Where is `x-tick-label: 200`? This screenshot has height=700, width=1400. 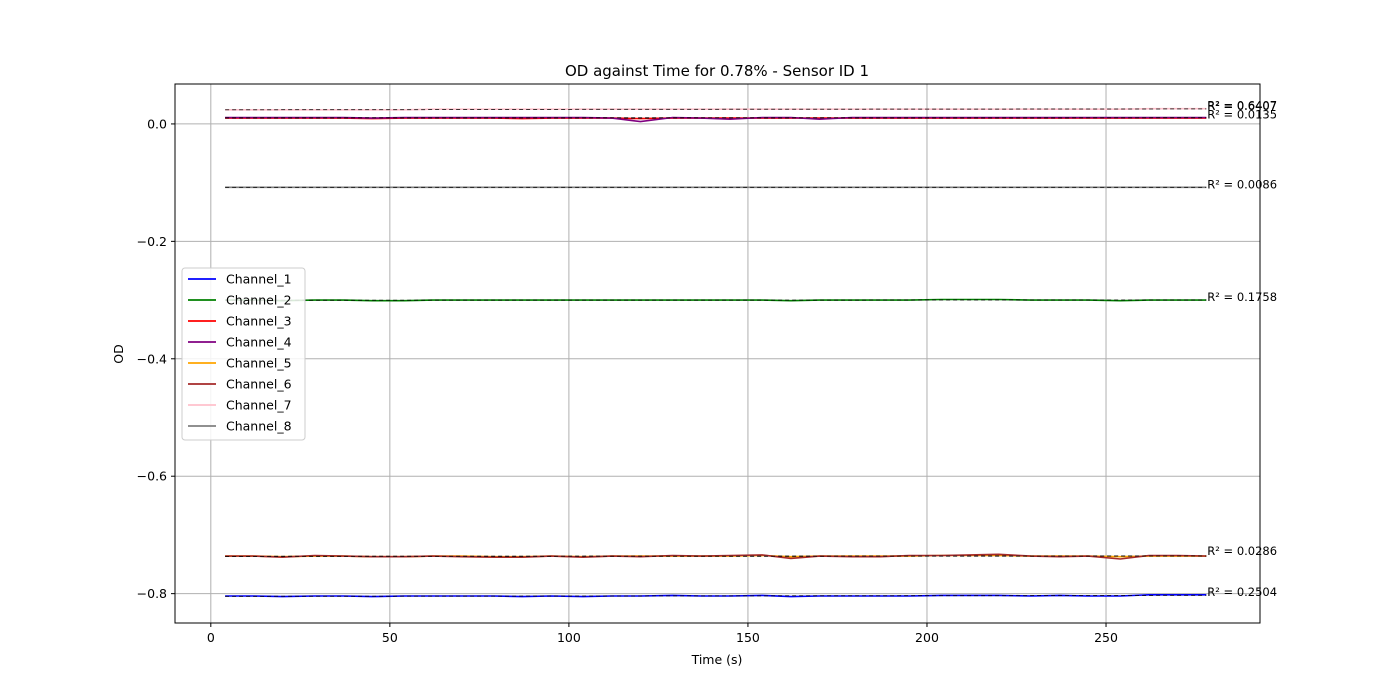
x-tick-label: 200 is located at coordinates (927, 637).